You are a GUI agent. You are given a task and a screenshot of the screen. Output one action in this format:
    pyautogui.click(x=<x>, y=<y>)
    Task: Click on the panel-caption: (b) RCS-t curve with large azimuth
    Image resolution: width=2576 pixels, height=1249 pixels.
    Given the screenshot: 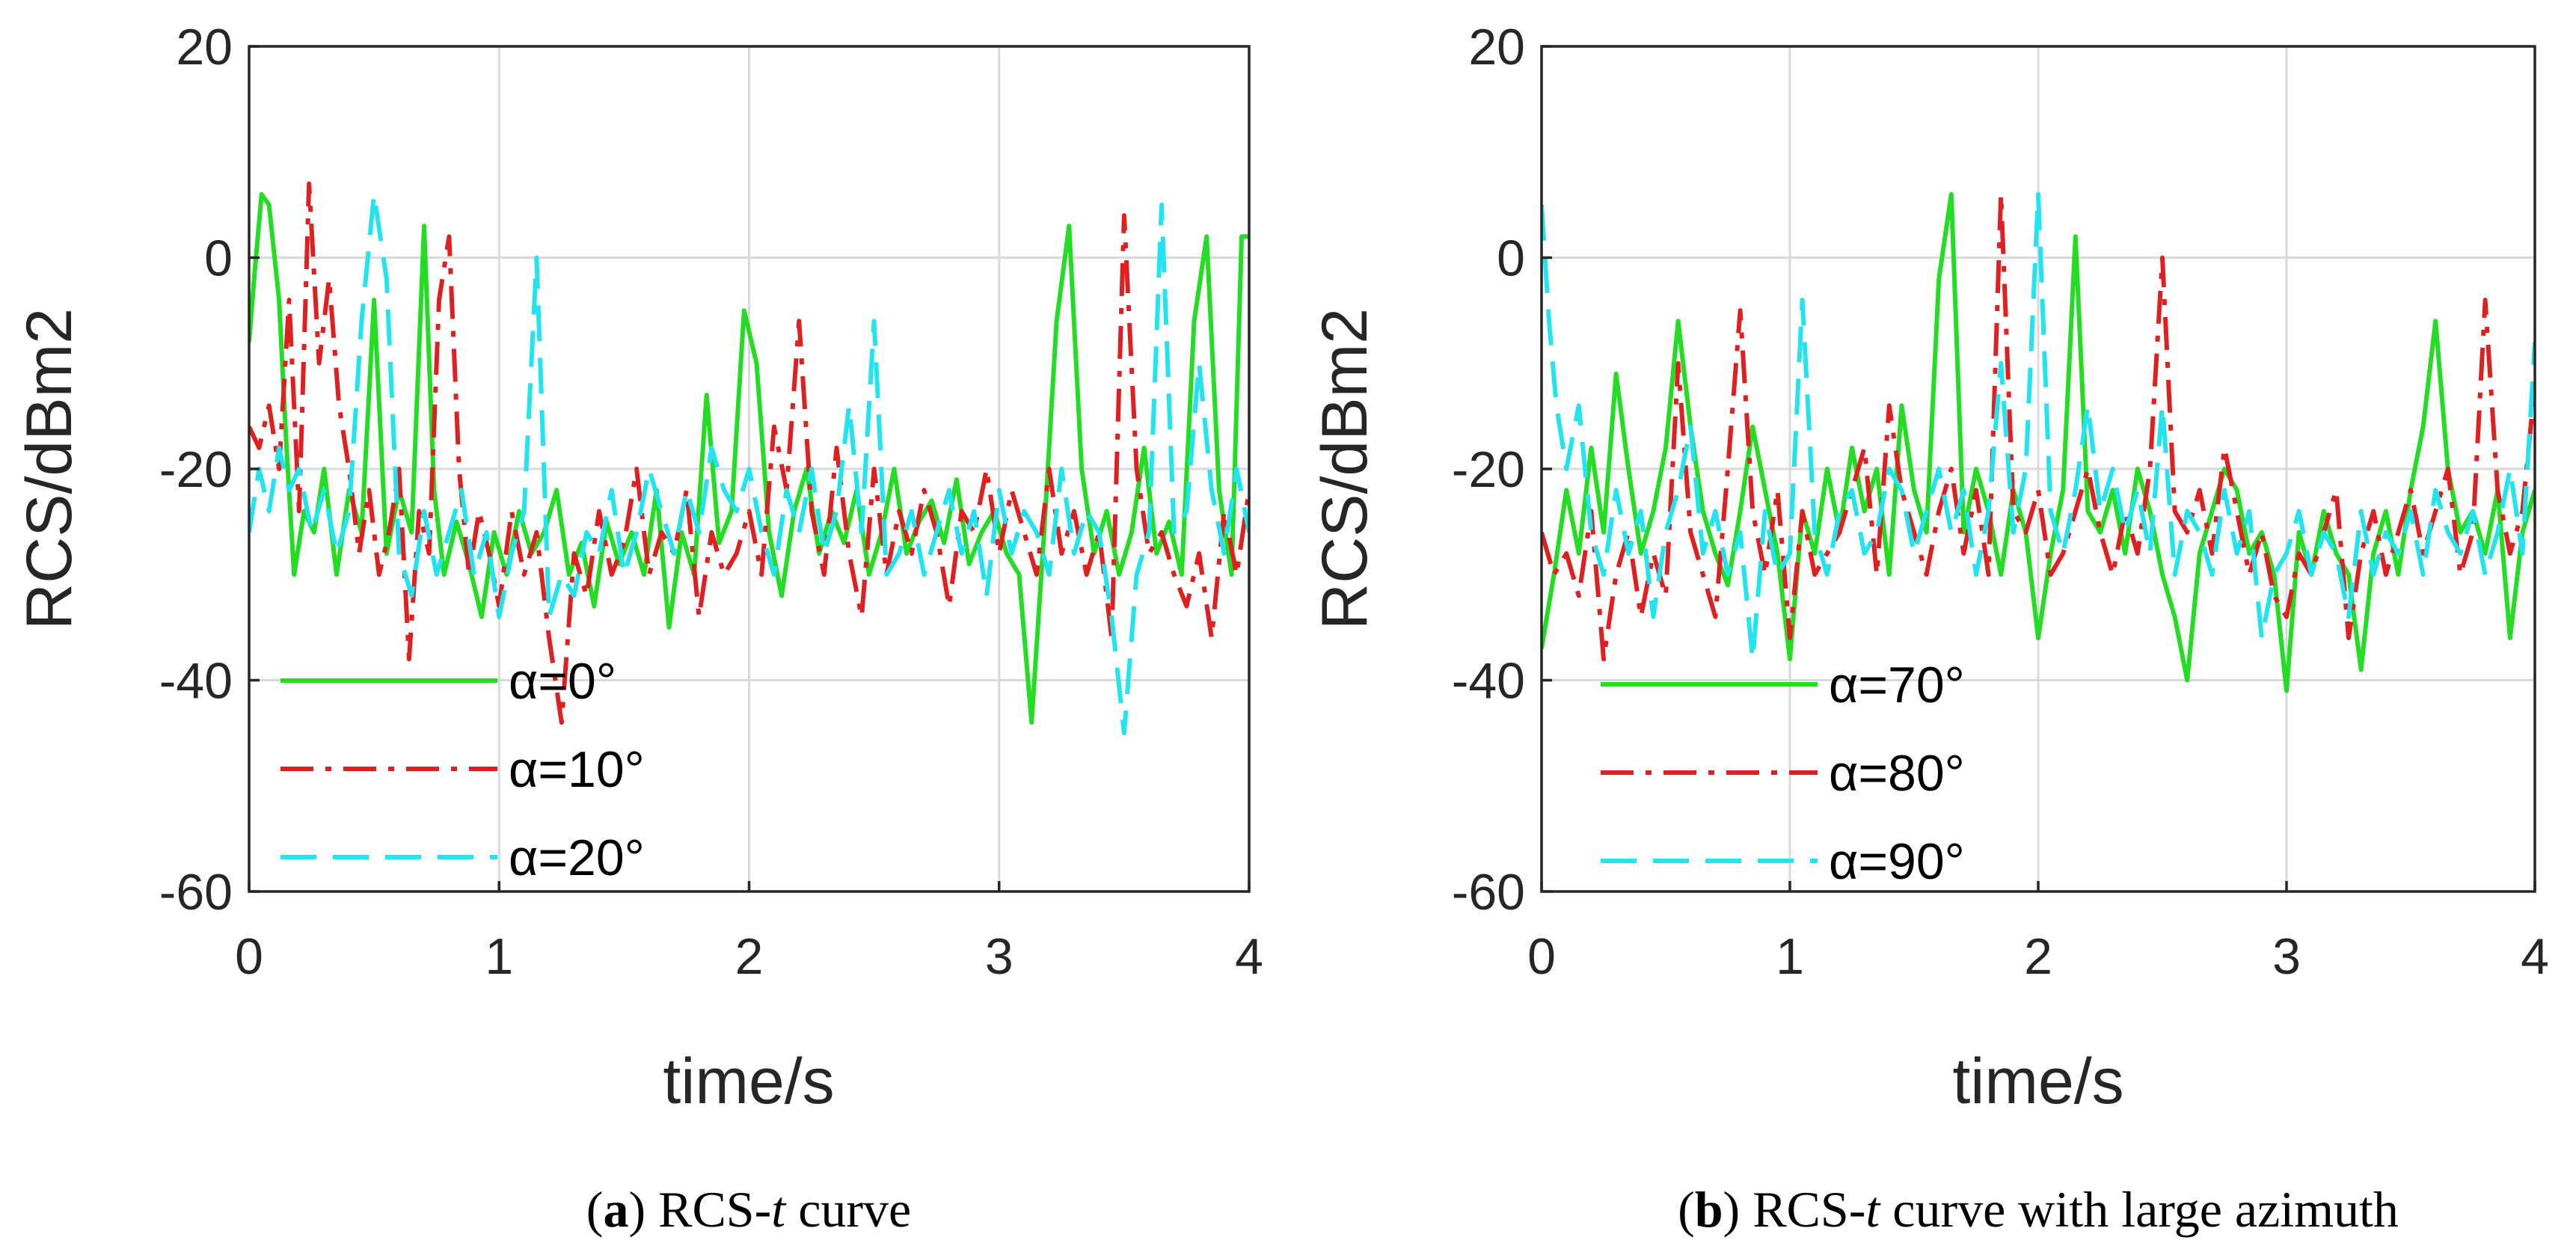 What is the action you would take?
    pyautogui.click(x=2038, y=1209)
    